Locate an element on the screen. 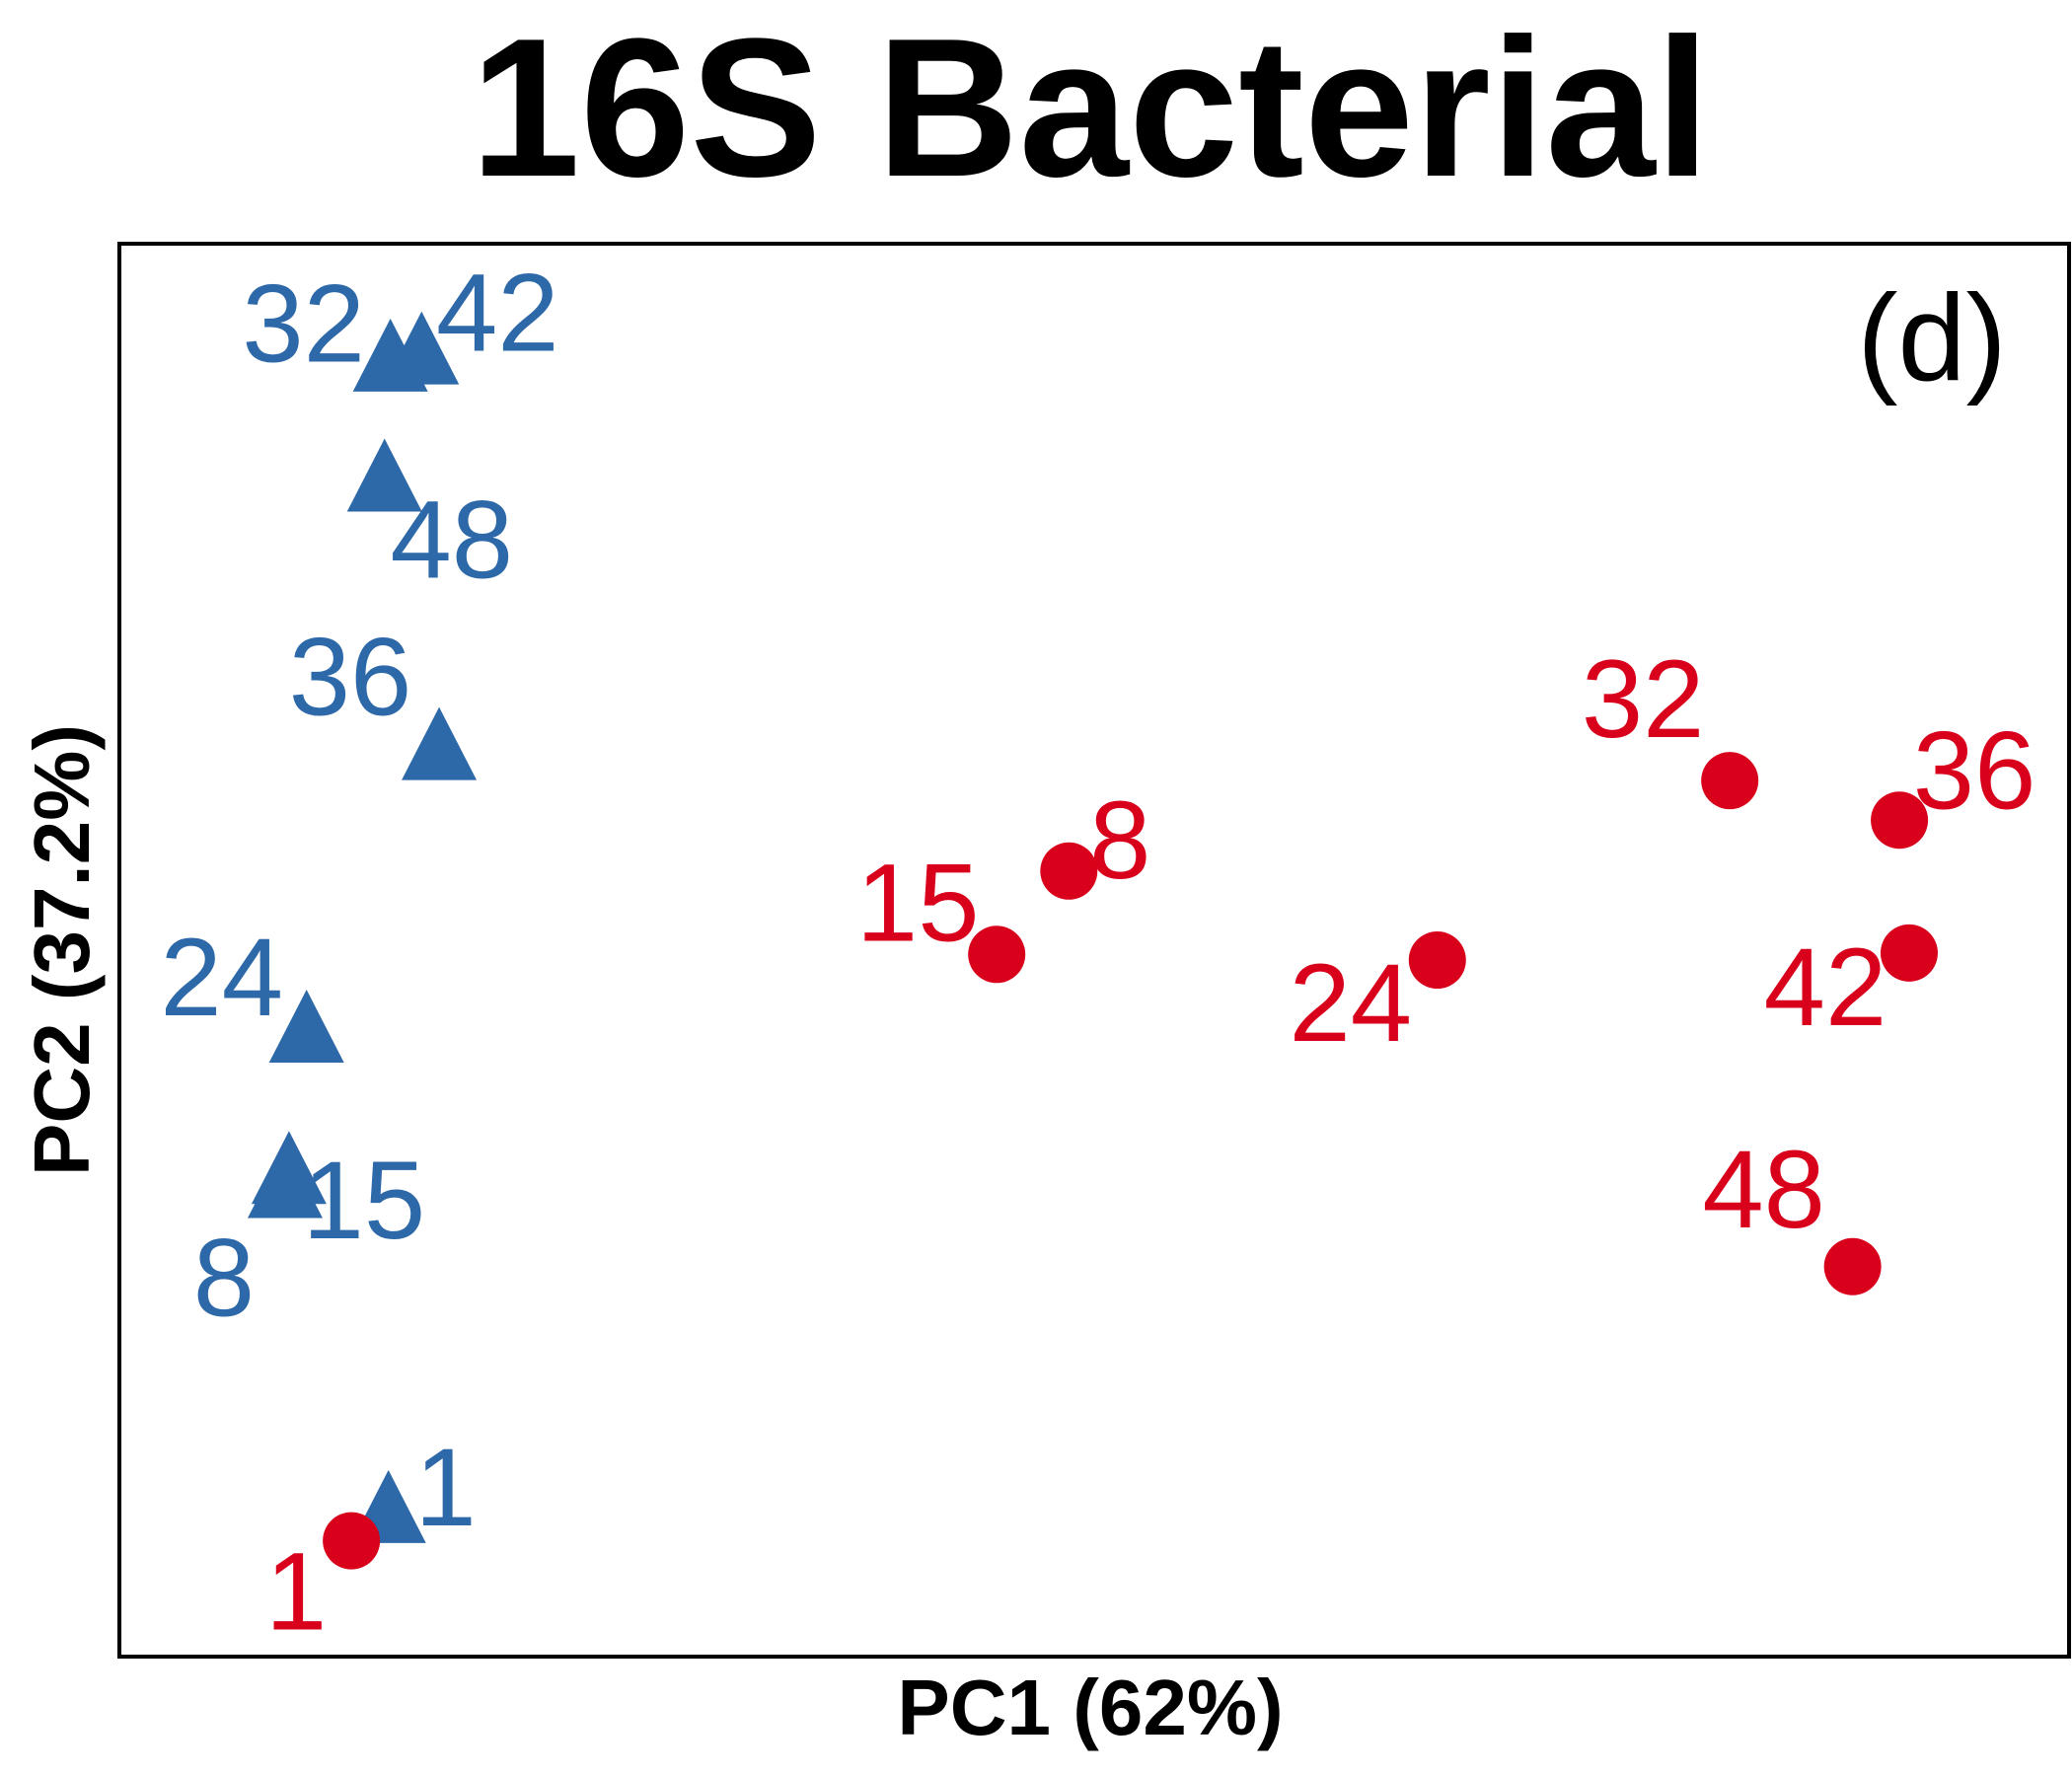 The image size is (2072, 1776). triangle-point-label-36: 36 is located at coordinates (351, 677).